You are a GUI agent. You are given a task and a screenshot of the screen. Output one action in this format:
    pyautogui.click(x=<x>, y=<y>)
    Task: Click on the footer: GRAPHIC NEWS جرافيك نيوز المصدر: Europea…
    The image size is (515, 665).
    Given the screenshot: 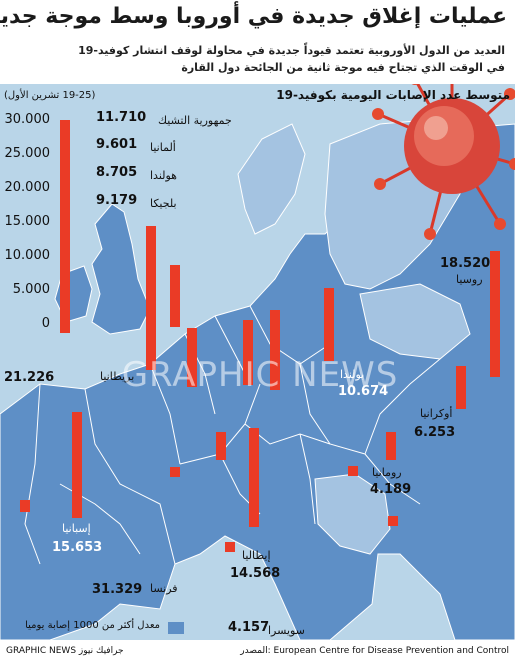 What is the action you would take?
    pyautogui.click(x=257, y=654)
    